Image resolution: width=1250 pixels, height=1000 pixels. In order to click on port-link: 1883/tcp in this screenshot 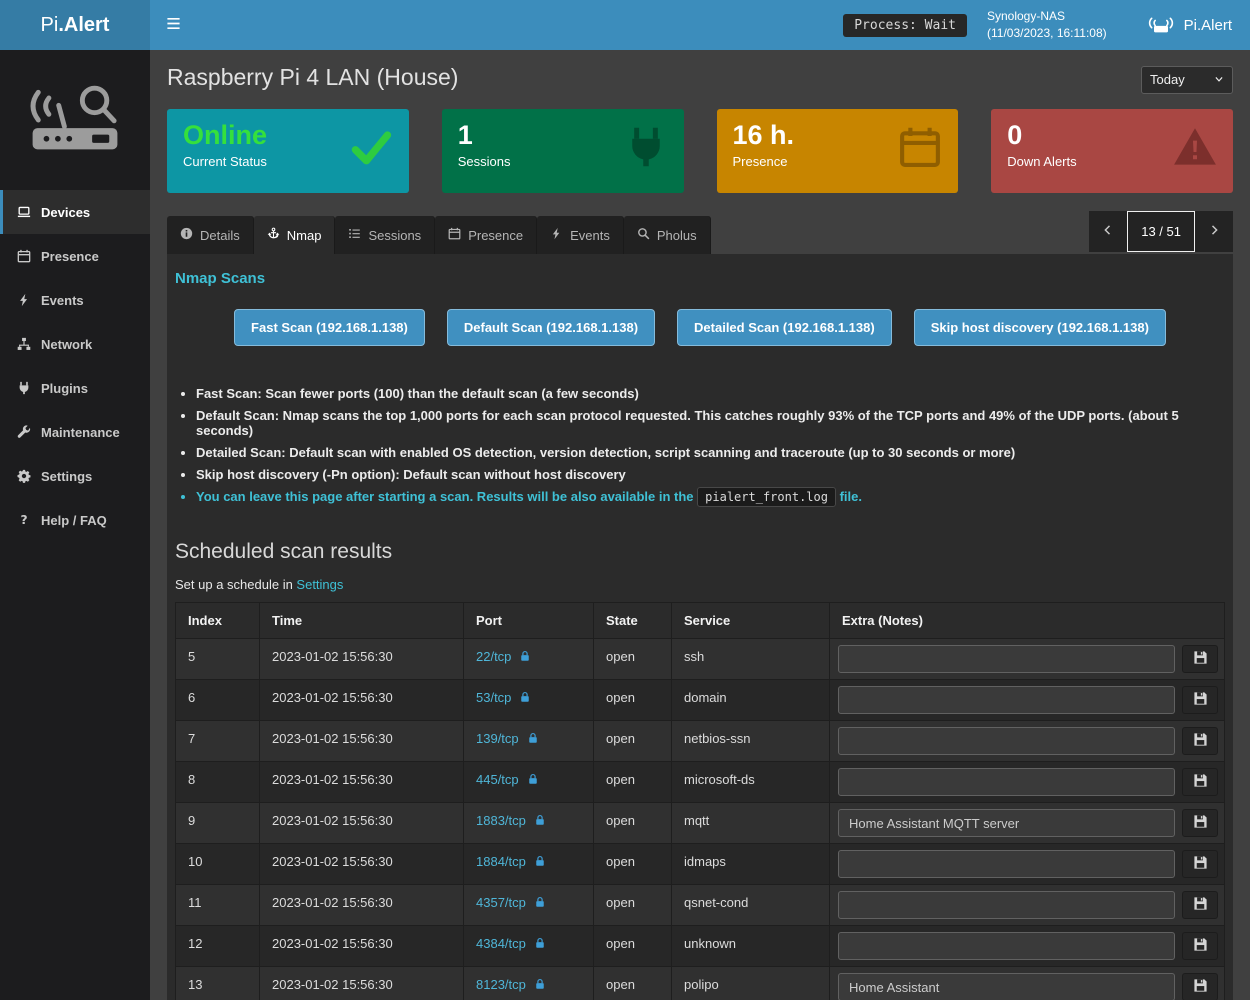, I will do `click(501, 820)`.